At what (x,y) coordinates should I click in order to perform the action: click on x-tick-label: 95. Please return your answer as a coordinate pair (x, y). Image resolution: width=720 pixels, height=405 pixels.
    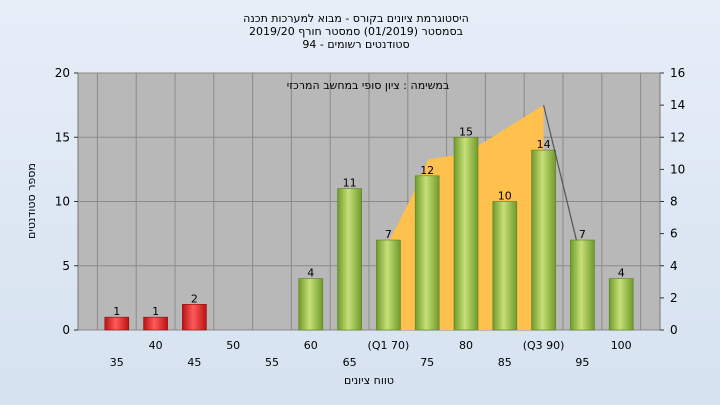
    Looking at the image, I should click on (582, 362).